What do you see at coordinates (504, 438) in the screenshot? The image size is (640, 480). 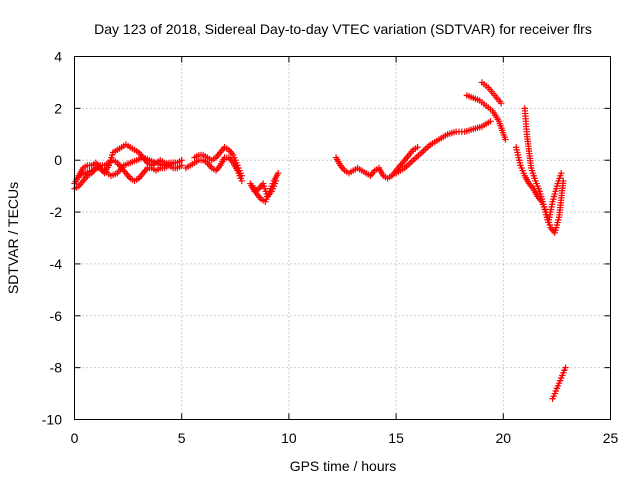 I see `x-tick-label: 20` at bounding box center [504, 438].